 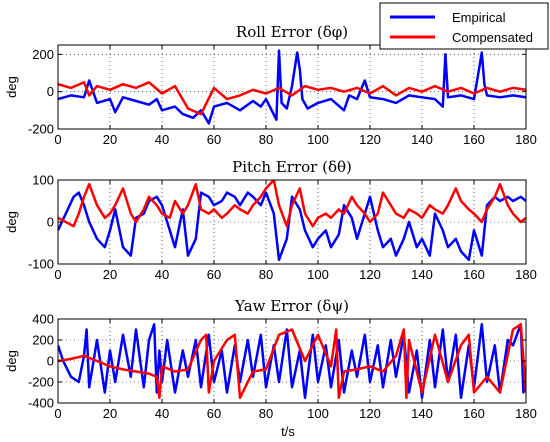 I want to click on legend-label-empirical: Empirical, so click(x=479, y=17).